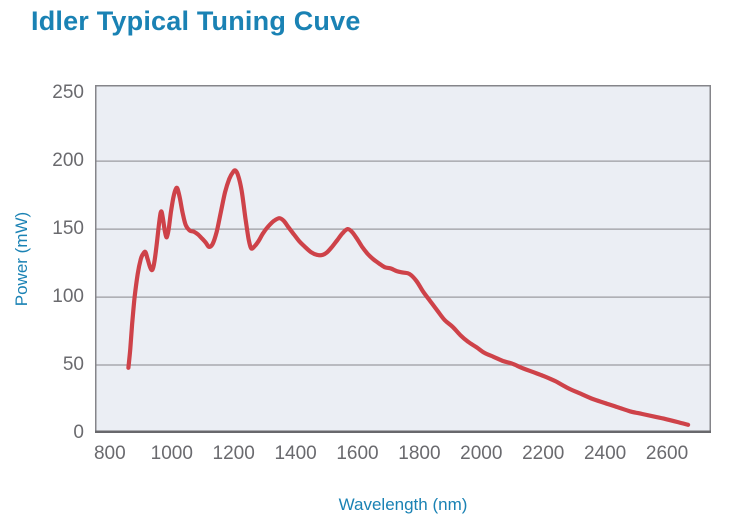  I want to click on x-tick-label: 2400, so click(605, 453).